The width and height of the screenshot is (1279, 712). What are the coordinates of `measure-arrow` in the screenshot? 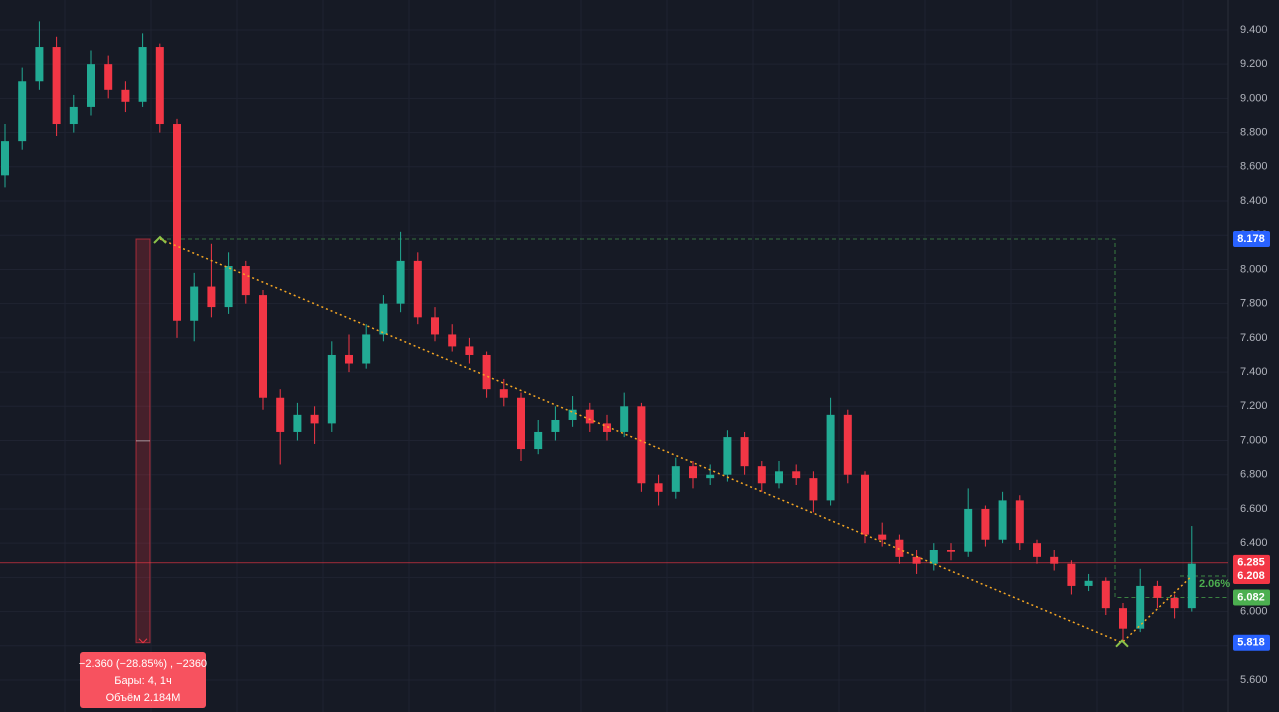 It's located at (143, 641).